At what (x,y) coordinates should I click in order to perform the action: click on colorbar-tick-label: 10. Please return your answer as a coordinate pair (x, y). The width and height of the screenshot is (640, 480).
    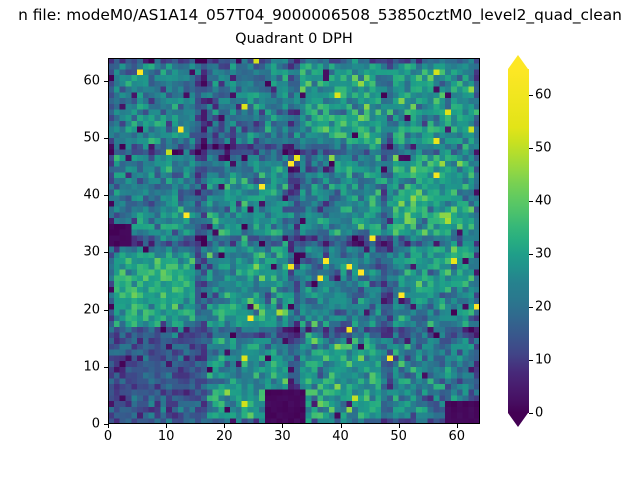
    Looking at the image, I should click on (543, 360).